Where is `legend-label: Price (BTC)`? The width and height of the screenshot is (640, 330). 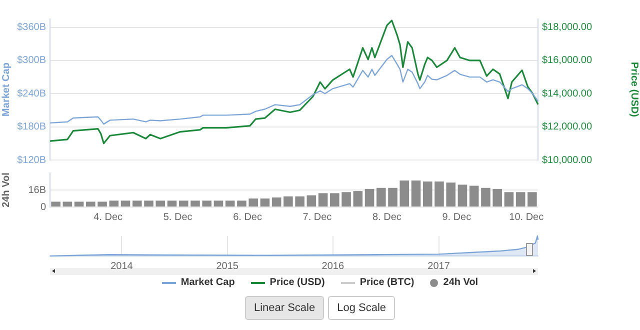
legend-label: Price (BTC) is located at coordinates (387, 282).